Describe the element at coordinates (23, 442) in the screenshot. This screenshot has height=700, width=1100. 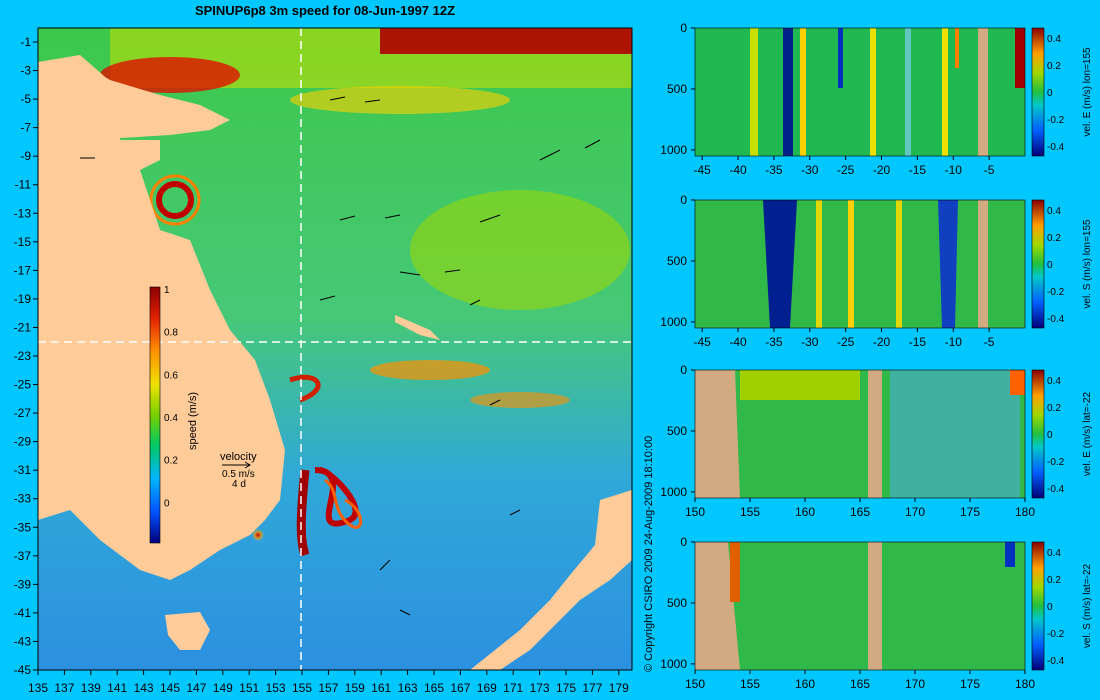
I see `lat-tick-label: -29` at that location.